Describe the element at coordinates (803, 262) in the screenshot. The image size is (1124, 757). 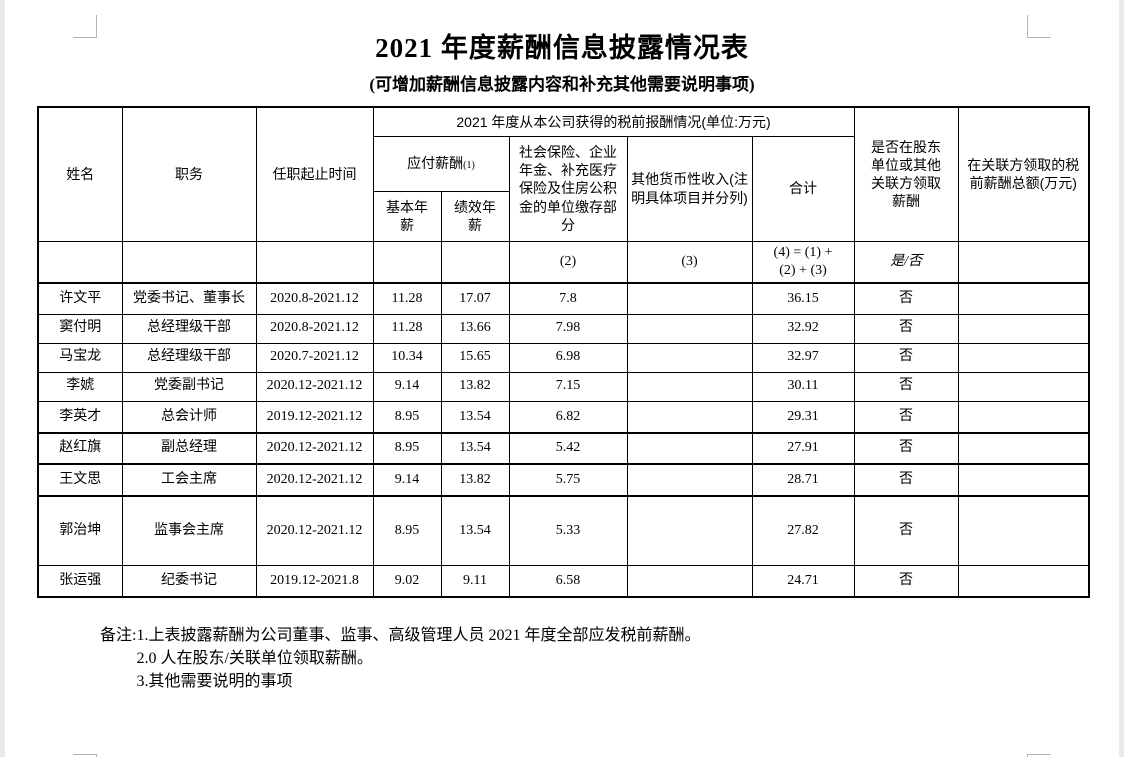
I see `subheader-cell-formula: (4) = (1) + (2) + (3)` at that location.